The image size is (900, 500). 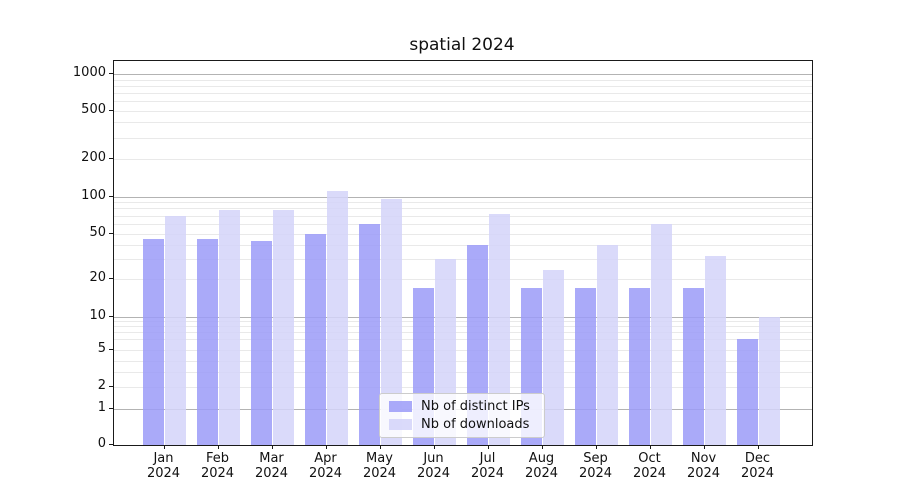 I want to click on y-tick-label-500: 500, so click(x=93, y=109).